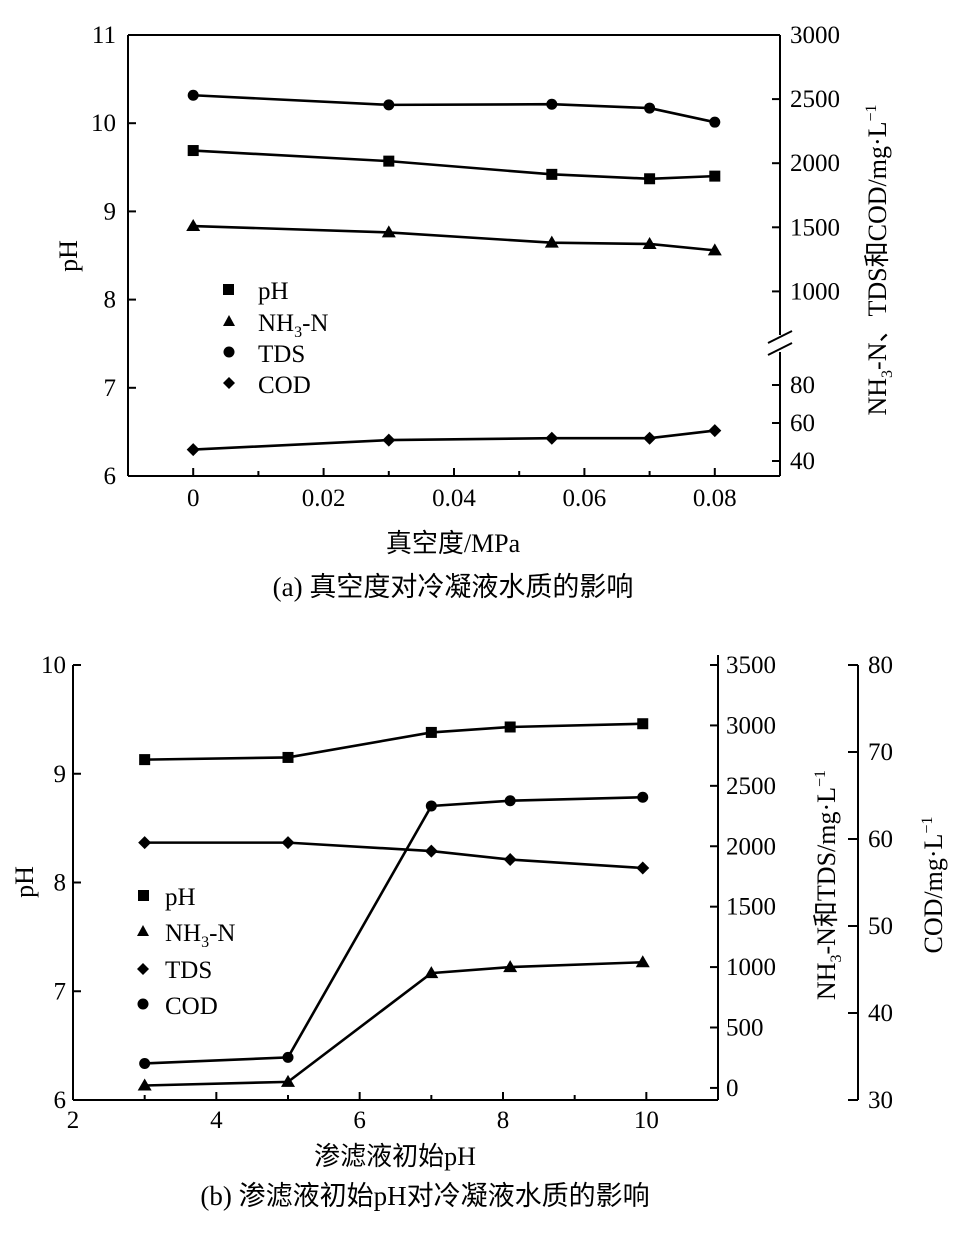 The height and width of the screenshot is (1248, 962). I want to click on b-second-right-axis-title: COD/mg·L−1, so click(933, 885).